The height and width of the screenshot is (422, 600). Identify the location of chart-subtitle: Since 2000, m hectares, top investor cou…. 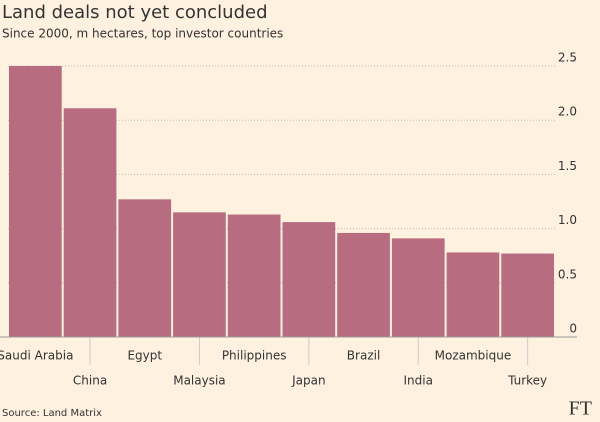
(142, 34).